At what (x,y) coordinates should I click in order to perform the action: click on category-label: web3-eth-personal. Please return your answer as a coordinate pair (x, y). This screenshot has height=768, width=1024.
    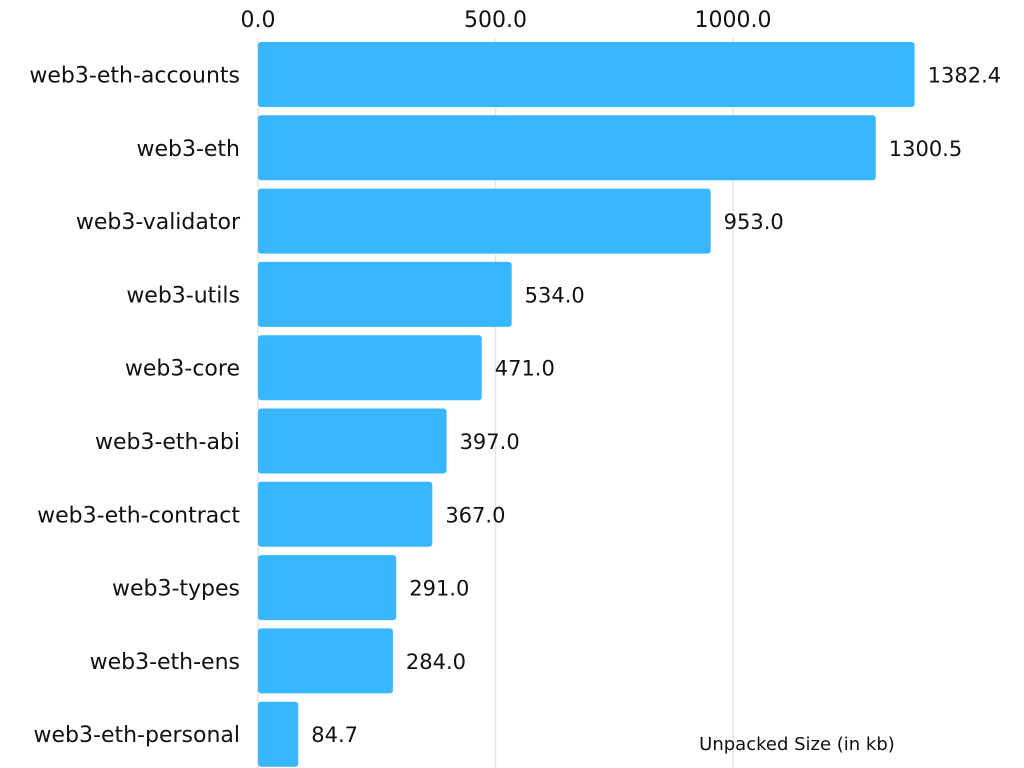
    Looking at the image, I should click on (137, 735).